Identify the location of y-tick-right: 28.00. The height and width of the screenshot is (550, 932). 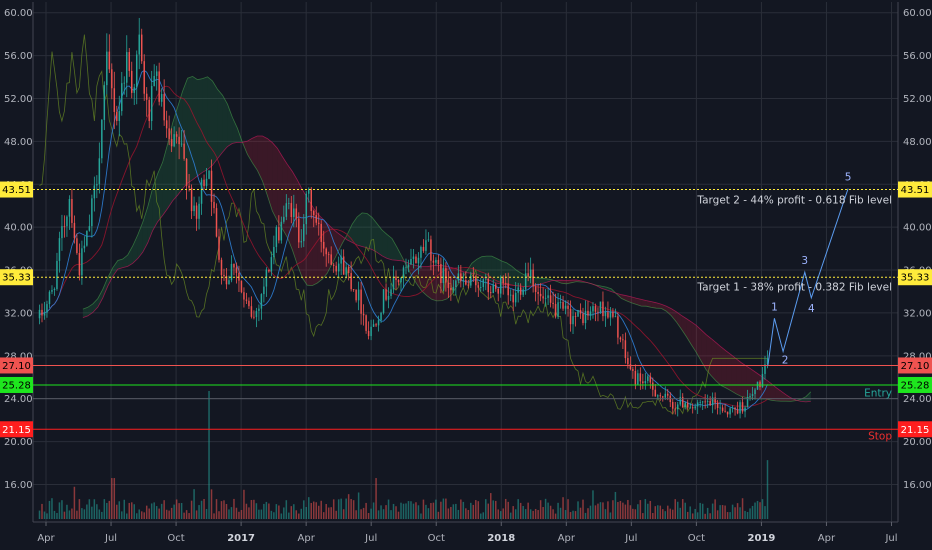
(917, 356).